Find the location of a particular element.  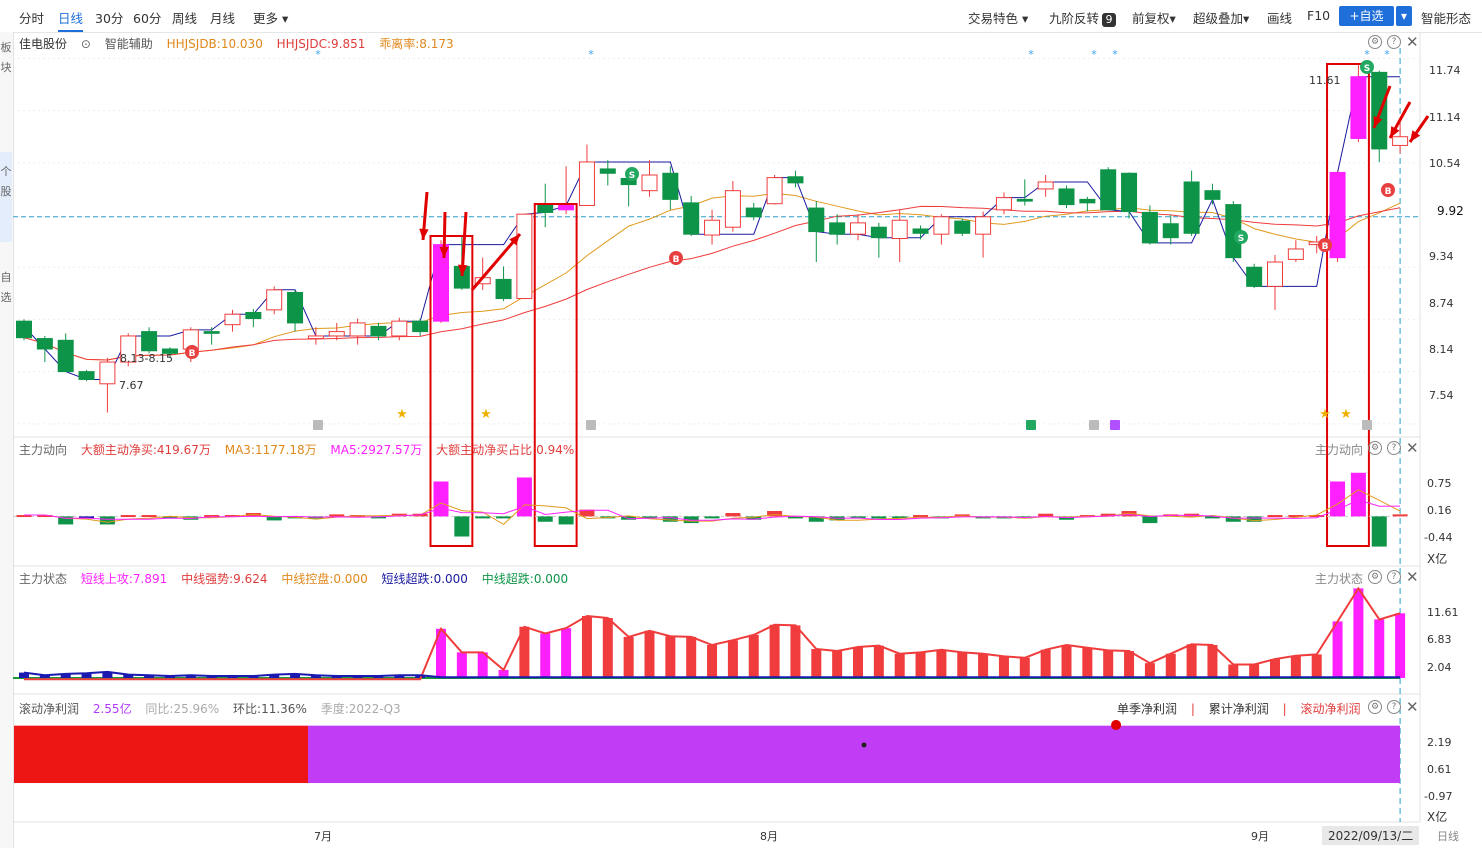

event-badge-icon is located at coordinates (1094, 425).